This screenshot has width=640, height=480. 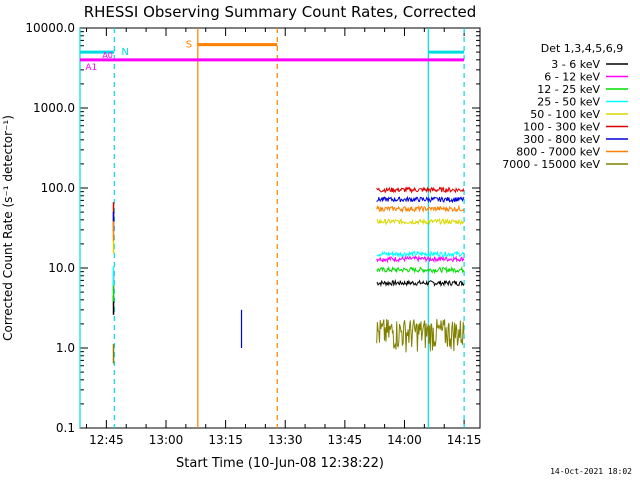 What do you see at coordinates (561, 127) in the screenshot?
I see `legend-entry-label-5: 100 - 300 keV` at bounding box center [561, 127].